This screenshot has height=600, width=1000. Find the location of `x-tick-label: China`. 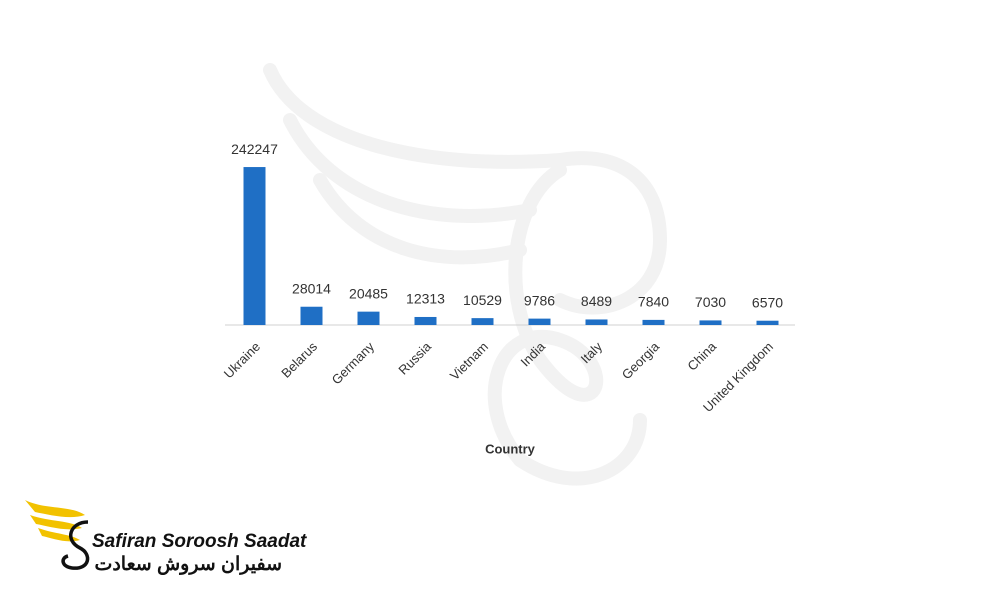

x-tick-label: China is located at coordinates (701, 355).